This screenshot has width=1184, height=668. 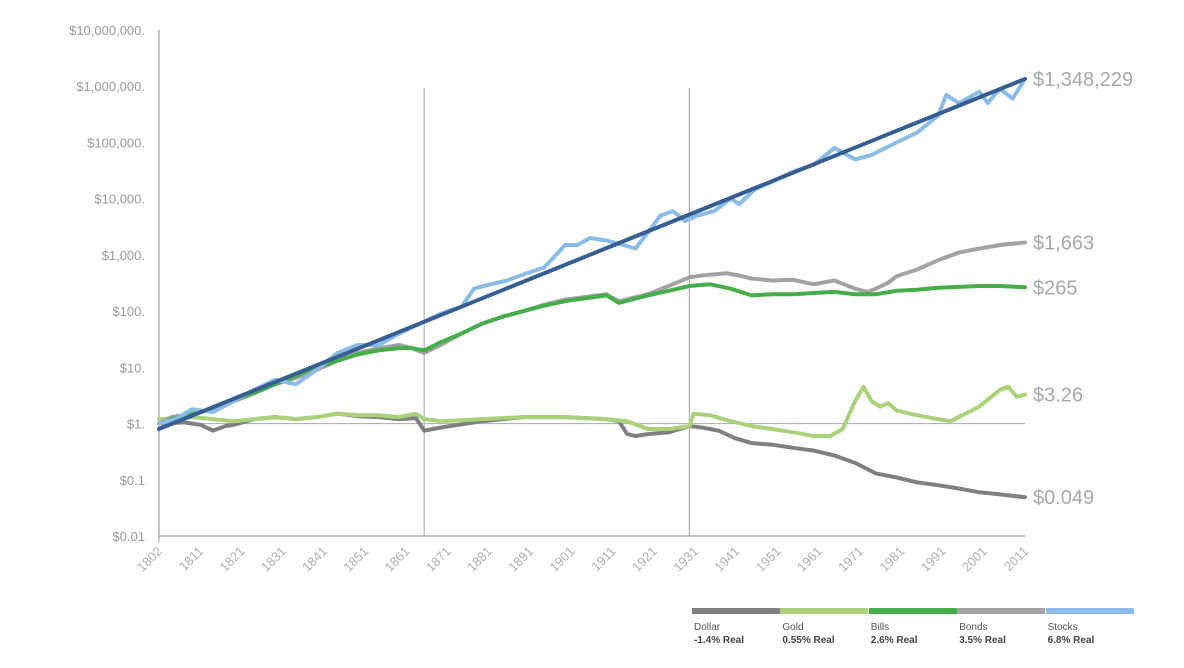 I want to click on legend-rate-bills: 2.6% Real, so click(x=894, y=640).